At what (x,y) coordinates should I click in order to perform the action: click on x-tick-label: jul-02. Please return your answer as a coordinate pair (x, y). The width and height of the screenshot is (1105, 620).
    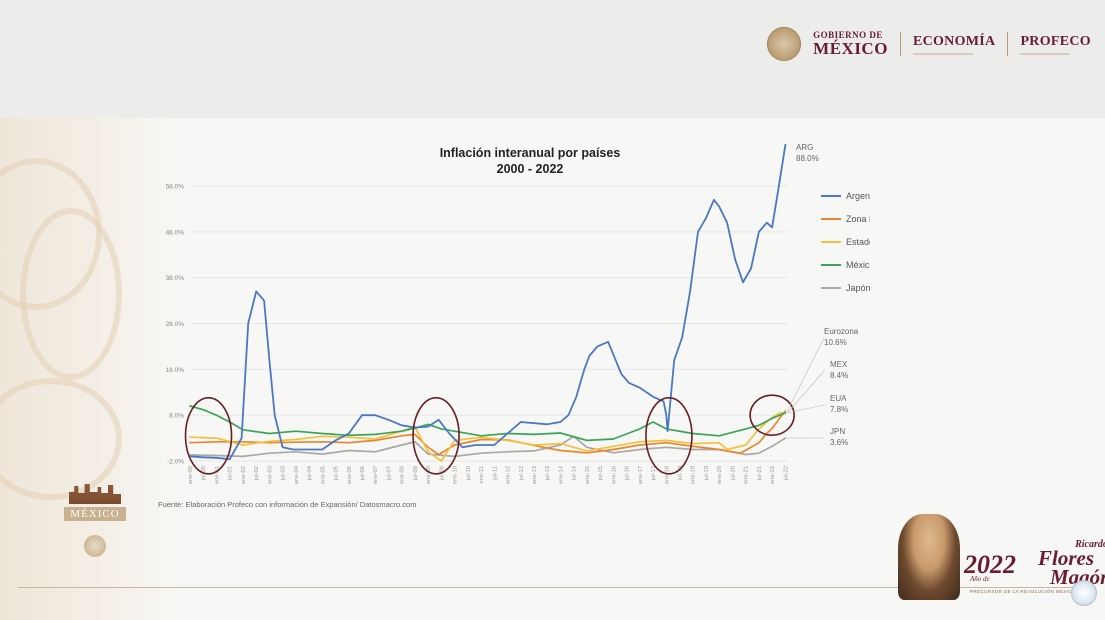
    Looking at the image, I should click on (257, 473).